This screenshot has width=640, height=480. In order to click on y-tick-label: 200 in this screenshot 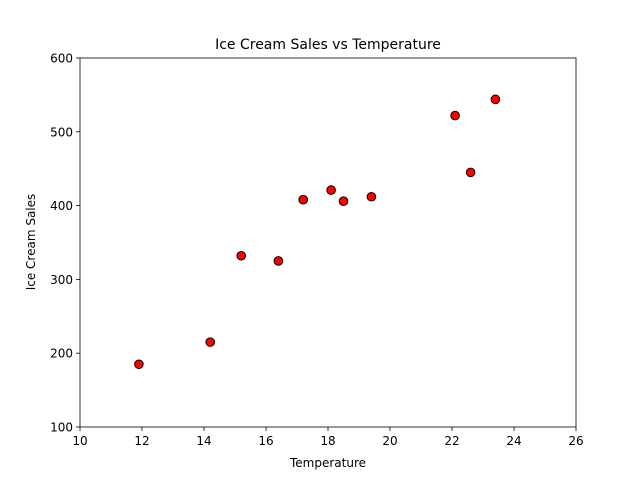, I will do `click(61, 354)`.